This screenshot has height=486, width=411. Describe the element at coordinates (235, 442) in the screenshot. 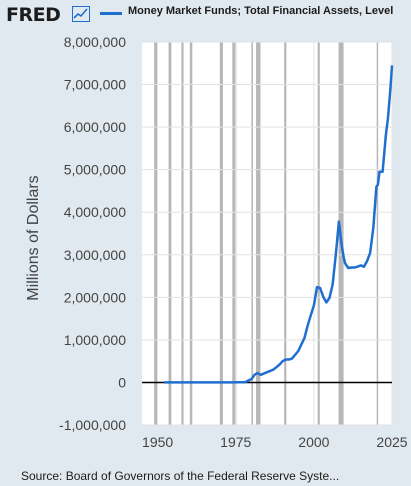

I see `x-tick-label: 1975` at that location.